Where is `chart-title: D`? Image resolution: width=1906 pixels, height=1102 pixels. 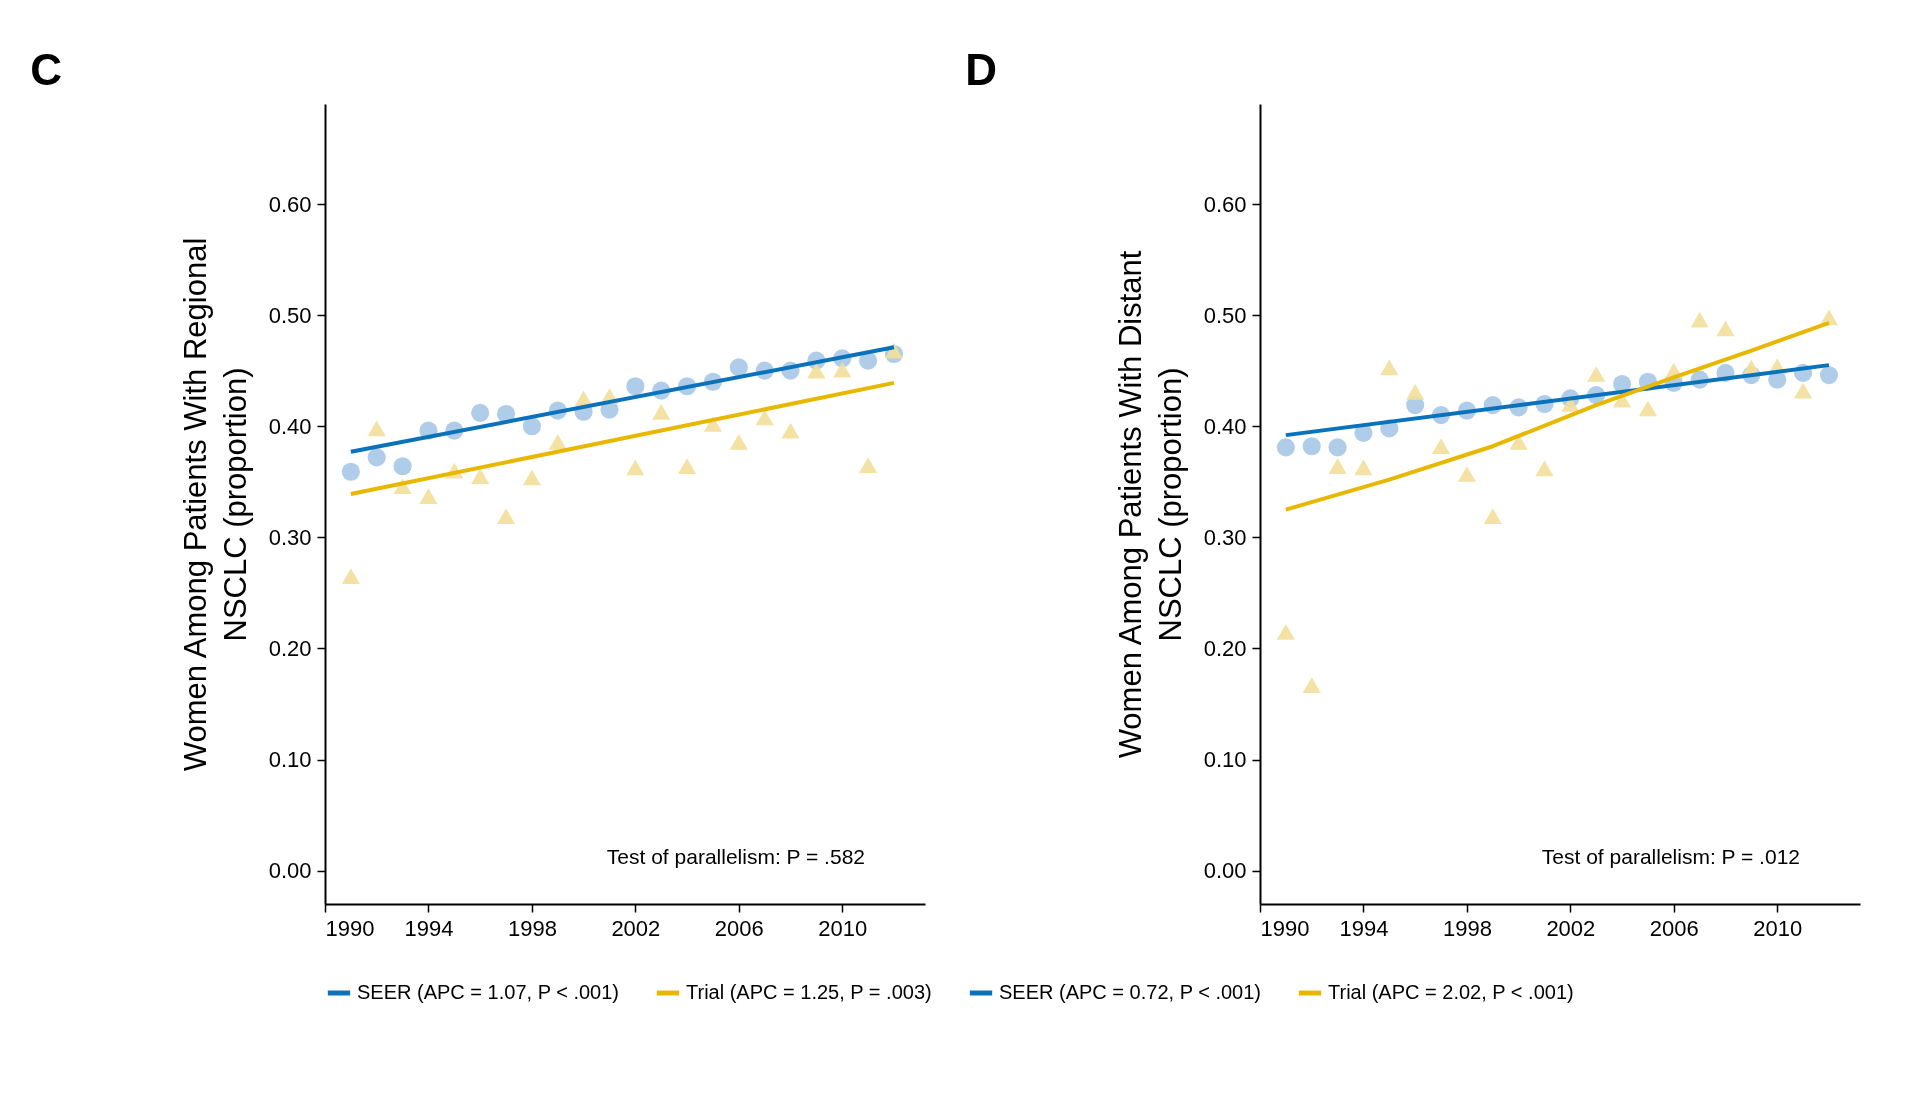 chart-title: D is located at coordinates (981, 69).